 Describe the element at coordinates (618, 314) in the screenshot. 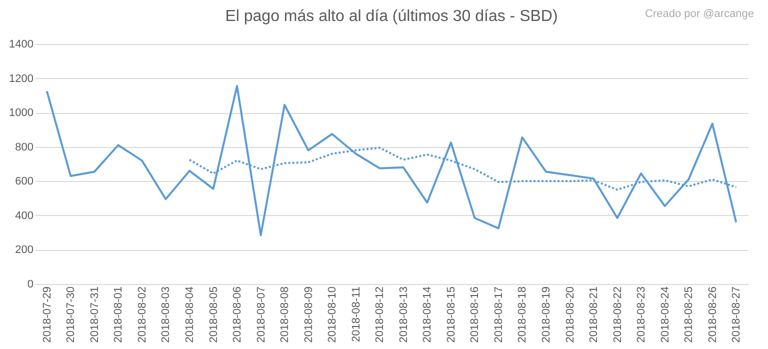

I see `x-tick-label: 2018-08-22` at that location.